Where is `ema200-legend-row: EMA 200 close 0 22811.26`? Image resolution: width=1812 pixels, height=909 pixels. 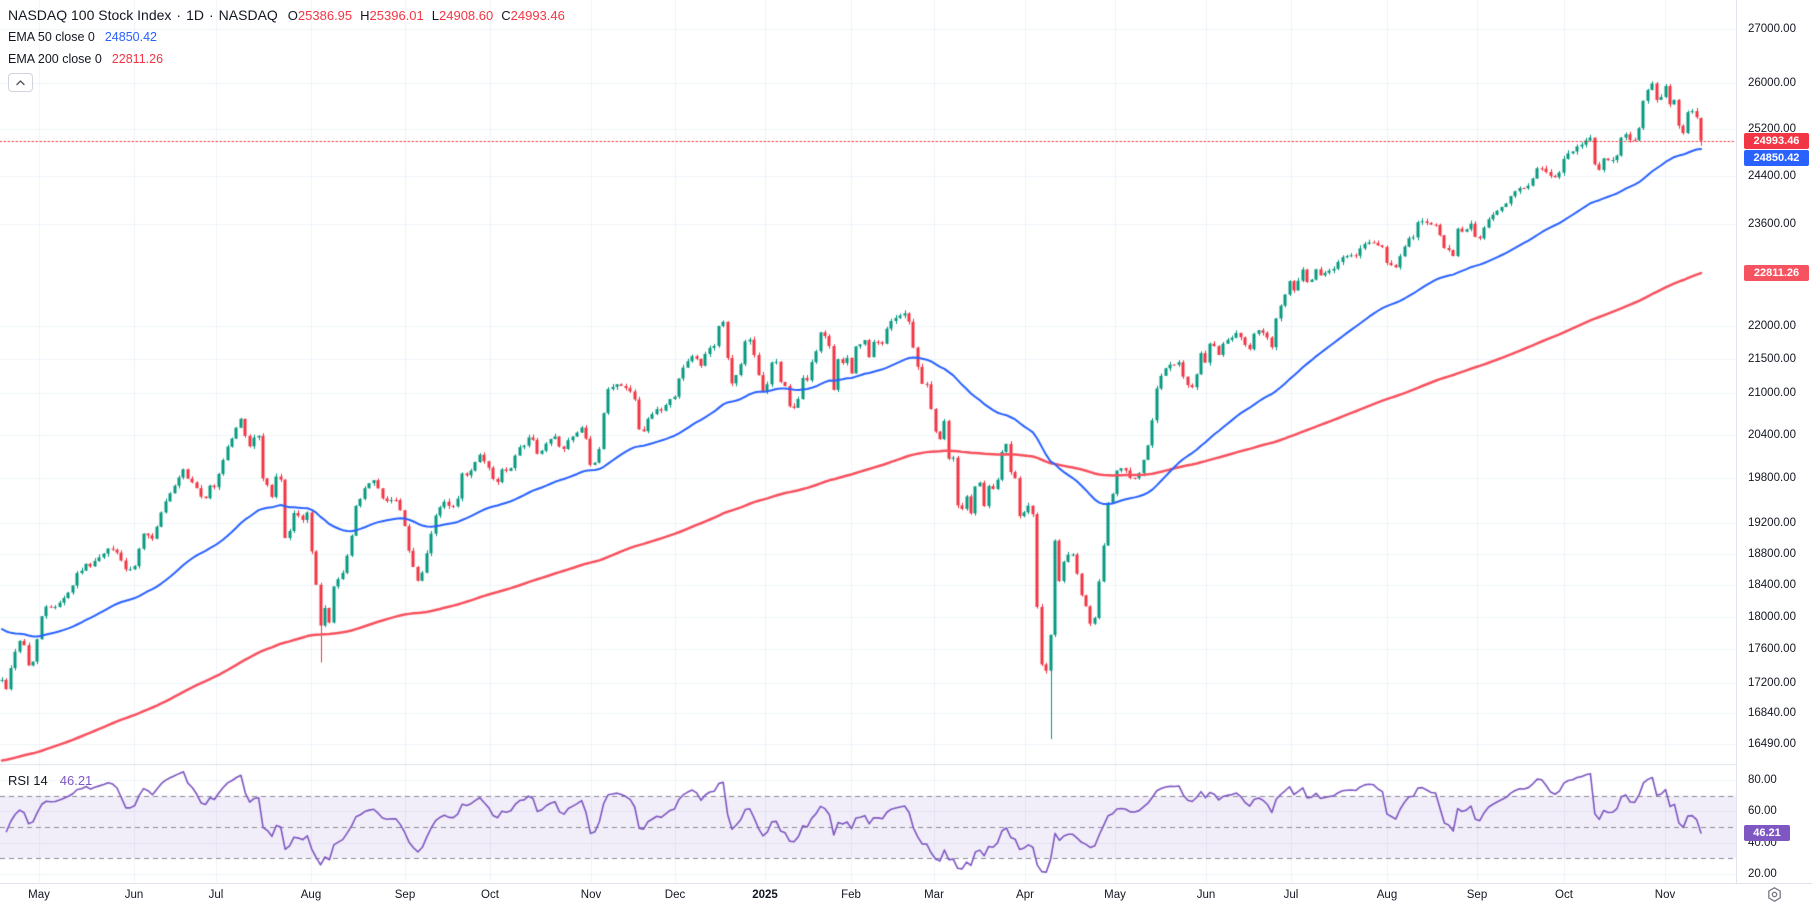
ema200-legend-row: EMA 200 close 0 22811.26 is located at coordinates (286, 58).